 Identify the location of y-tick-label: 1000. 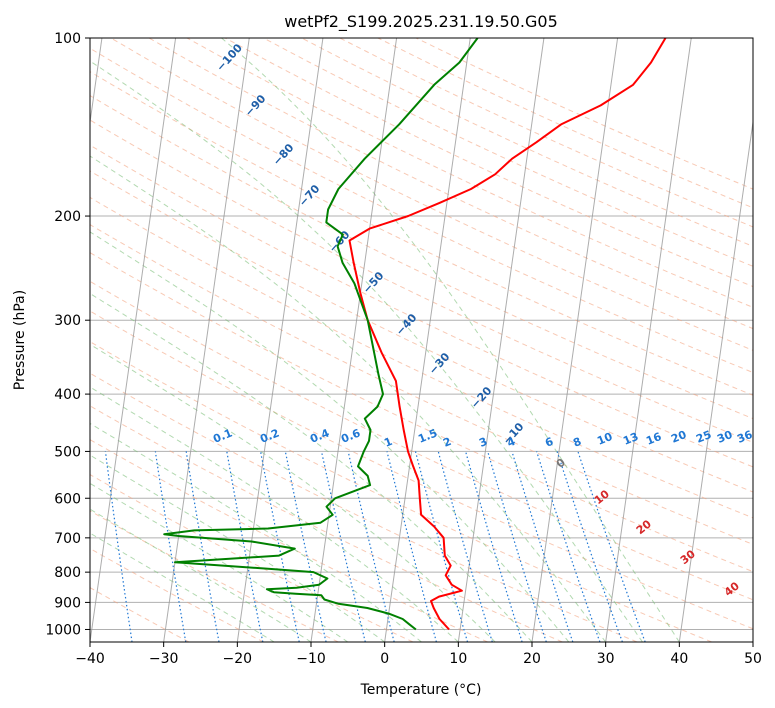
(63, 630).